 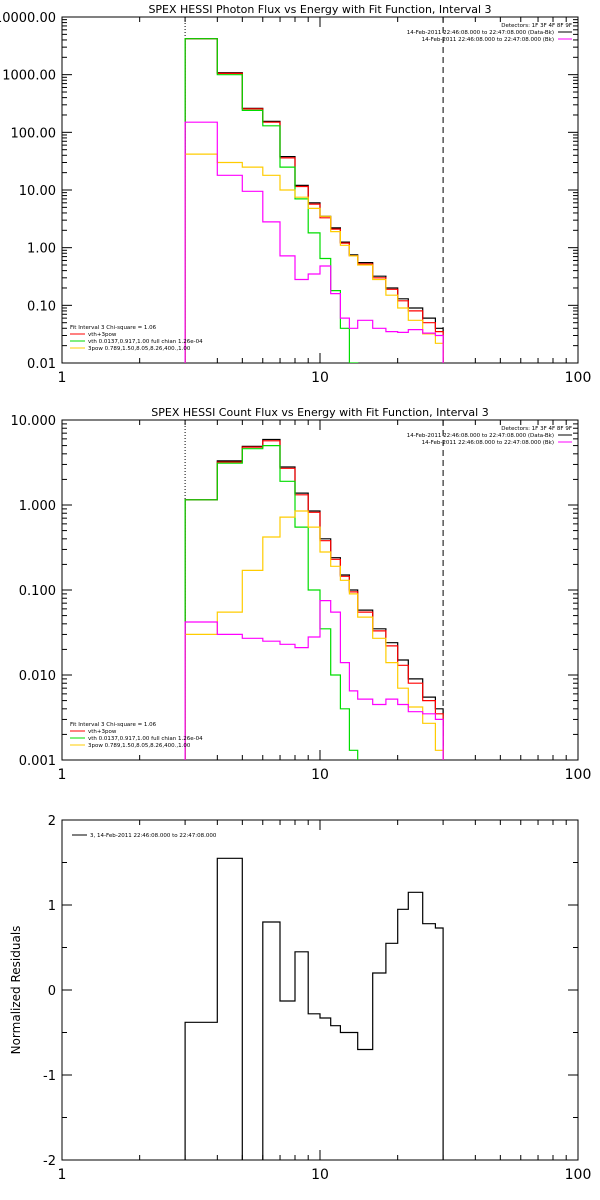 What do you see at coordinates (34, 421) in the screenshot?
I see `y-tick-label: 10.000` at bounding box center [34, 421].